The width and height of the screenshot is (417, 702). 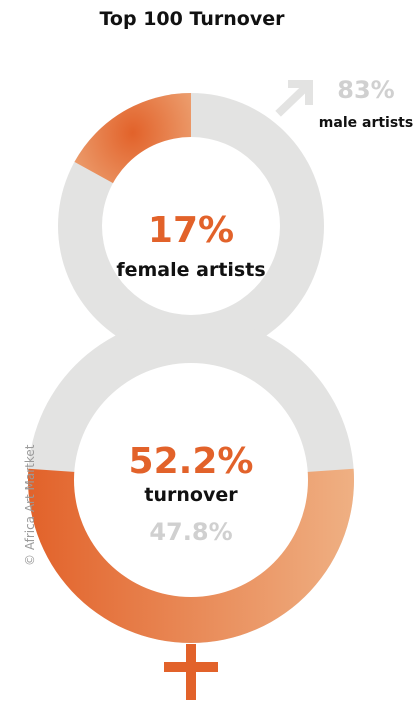 What do you see at coordinates (191, 672) in the screenshot?
I see `female-symbol-icon` at bounding box center [191, 672].